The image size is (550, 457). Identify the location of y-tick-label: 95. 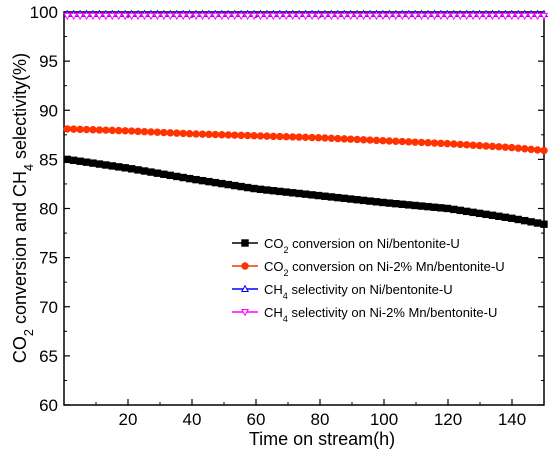
(48, 61).